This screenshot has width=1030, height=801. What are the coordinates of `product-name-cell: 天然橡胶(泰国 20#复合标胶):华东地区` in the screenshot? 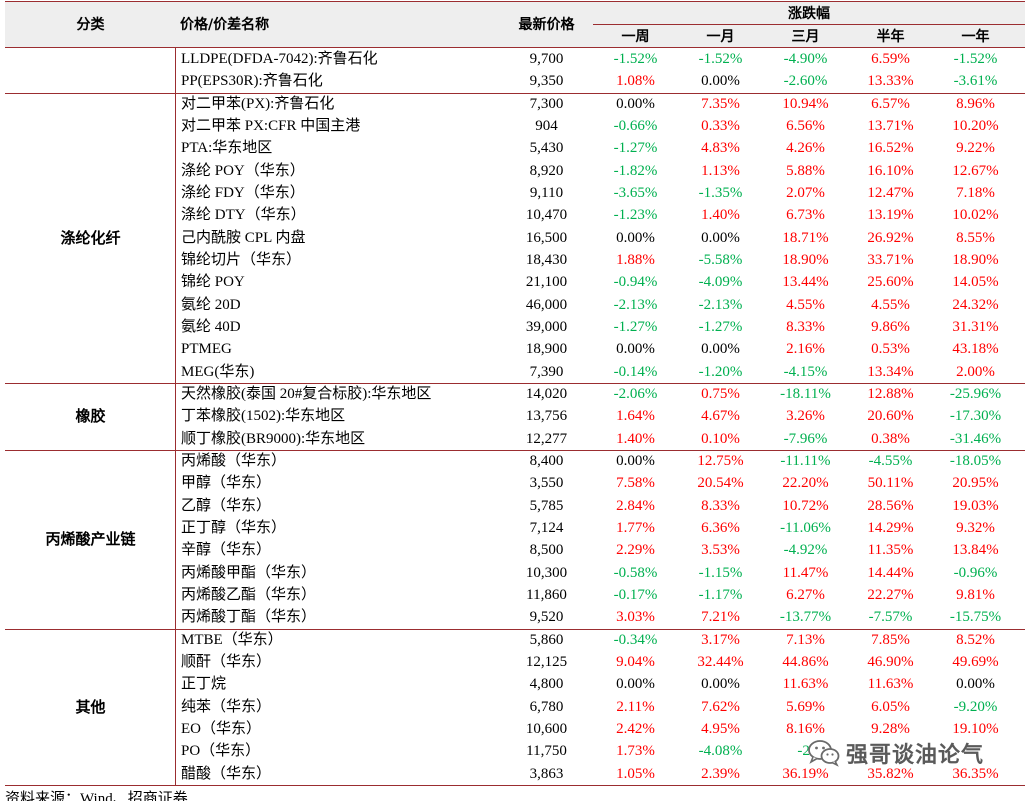 It's located at (338, 394).